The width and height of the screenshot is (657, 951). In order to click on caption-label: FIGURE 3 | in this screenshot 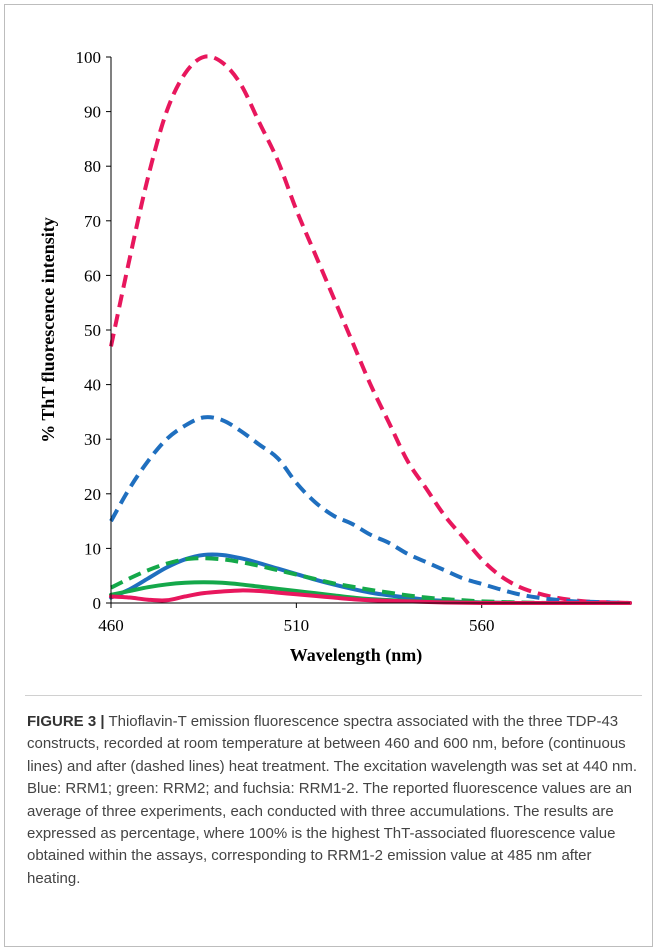, I will do `click(66, 721)`.